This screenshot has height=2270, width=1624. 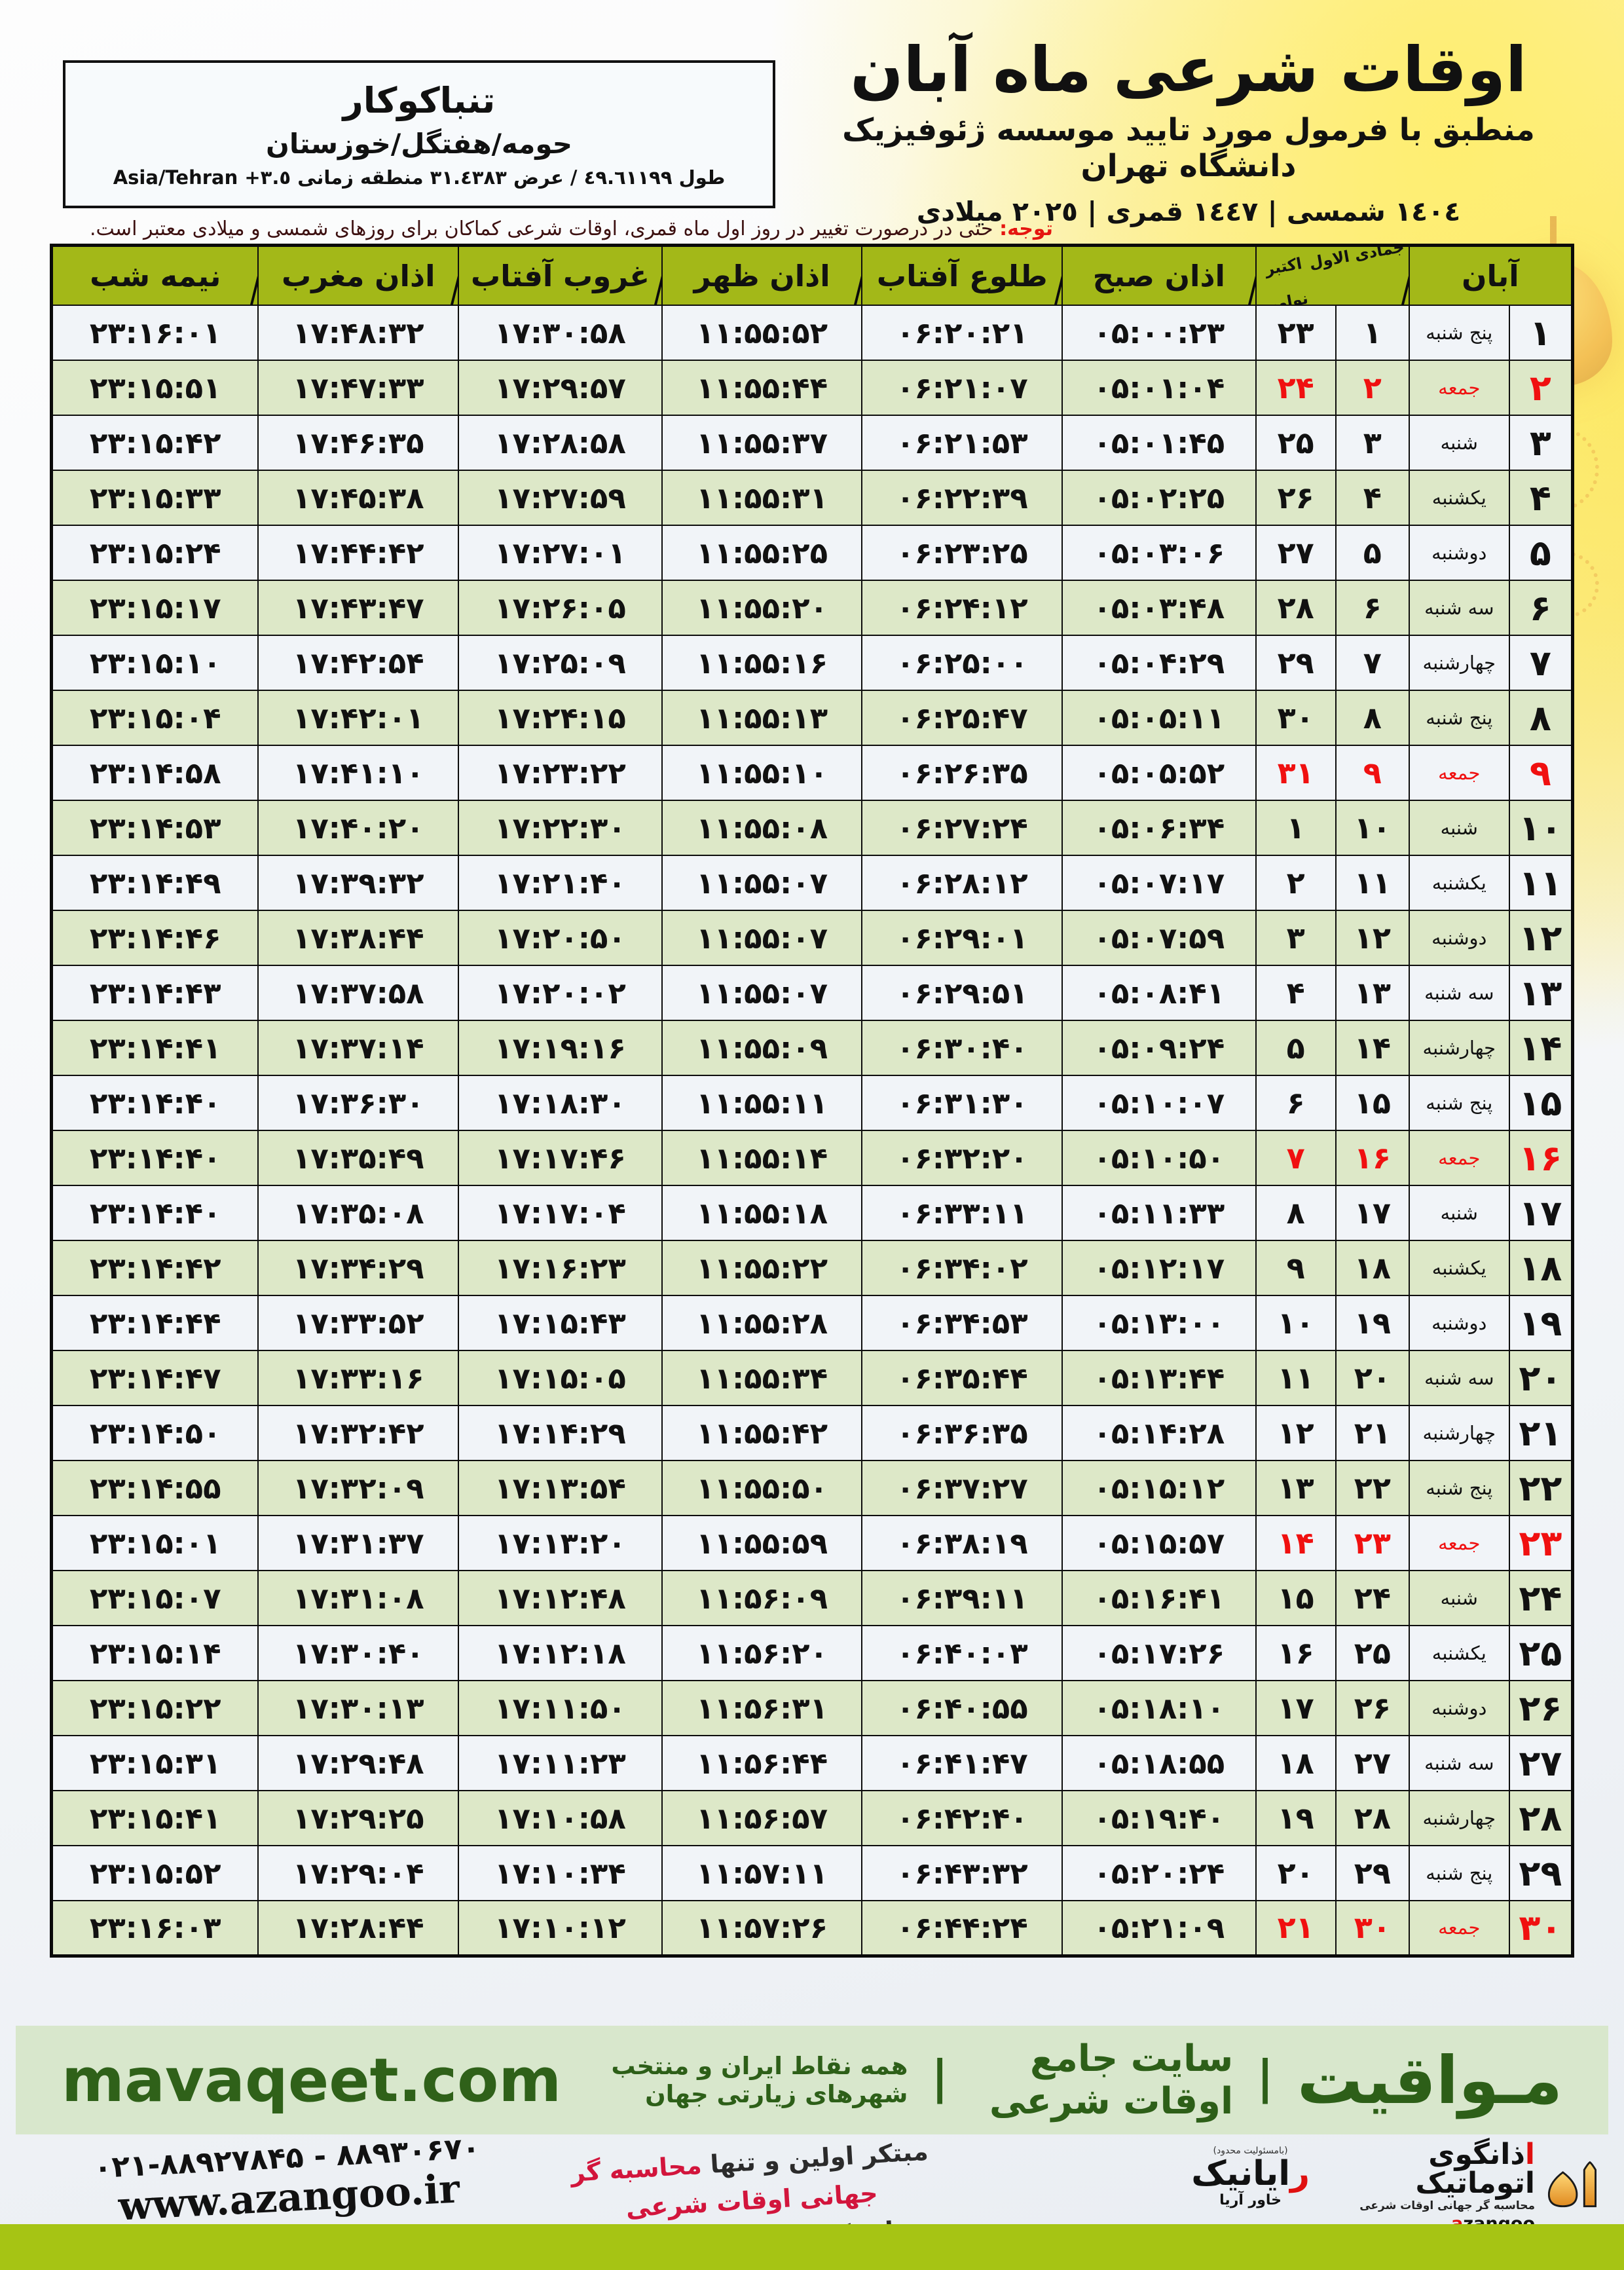 I want to click on sunset-time-cell: ۱۷:۱۵:۰۵, so click(x=560, y=1378).